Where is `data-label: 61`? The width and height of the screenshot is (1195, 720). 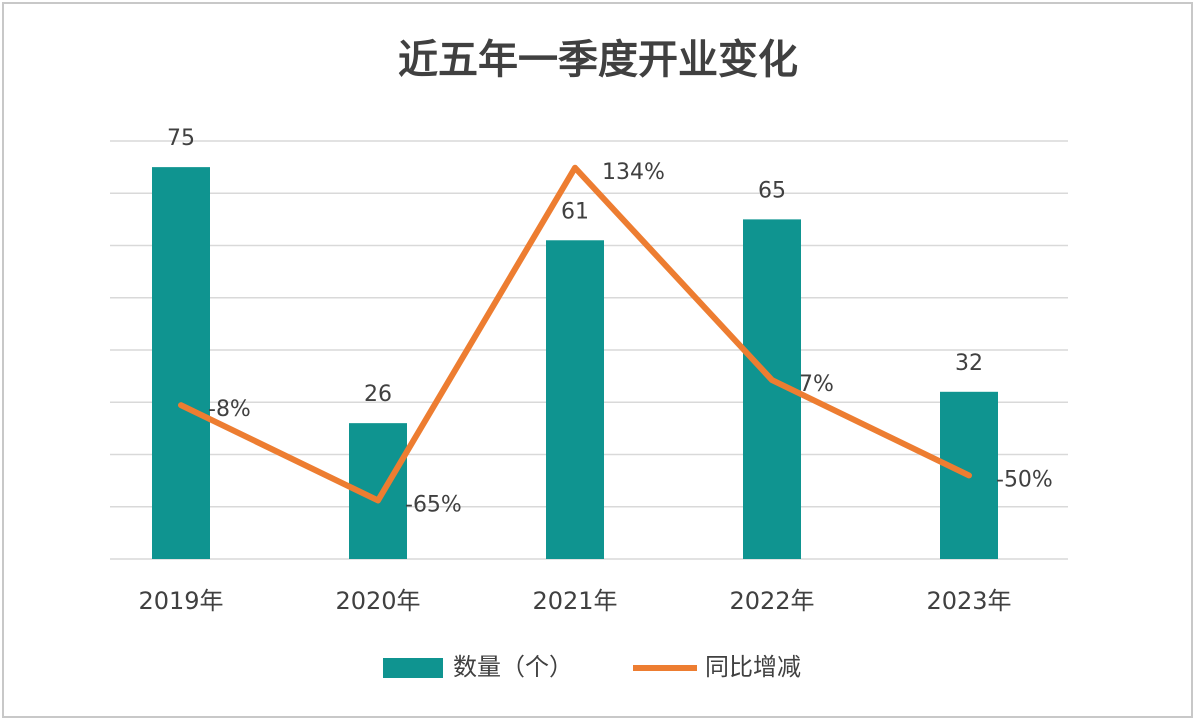
data-label: 61 is located at coordinates (575, 211).